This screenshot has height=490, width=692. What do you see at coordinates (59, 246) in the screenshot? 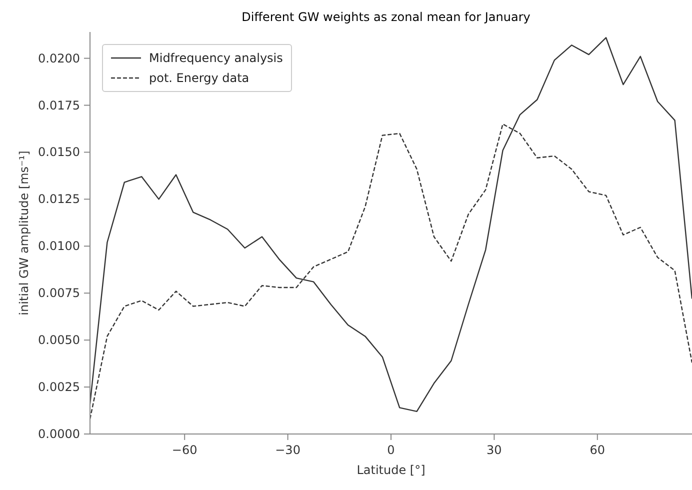
I see `y-tick-label: 0.0100` at bounding box center [59, 246].